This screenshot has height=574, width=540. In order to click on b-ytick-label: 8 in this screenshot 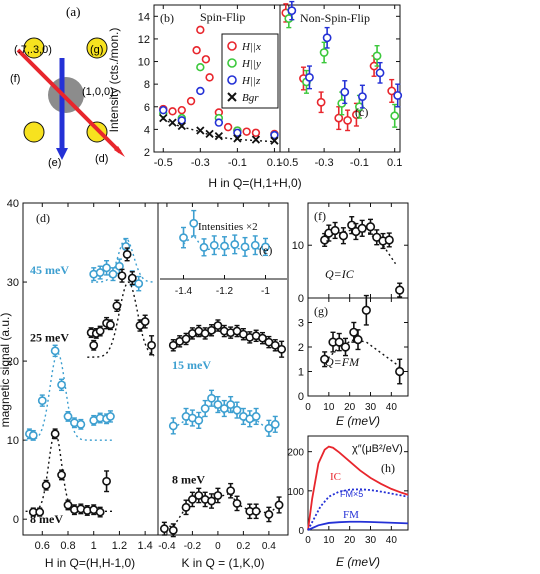, I will do `click(147, 85)`.